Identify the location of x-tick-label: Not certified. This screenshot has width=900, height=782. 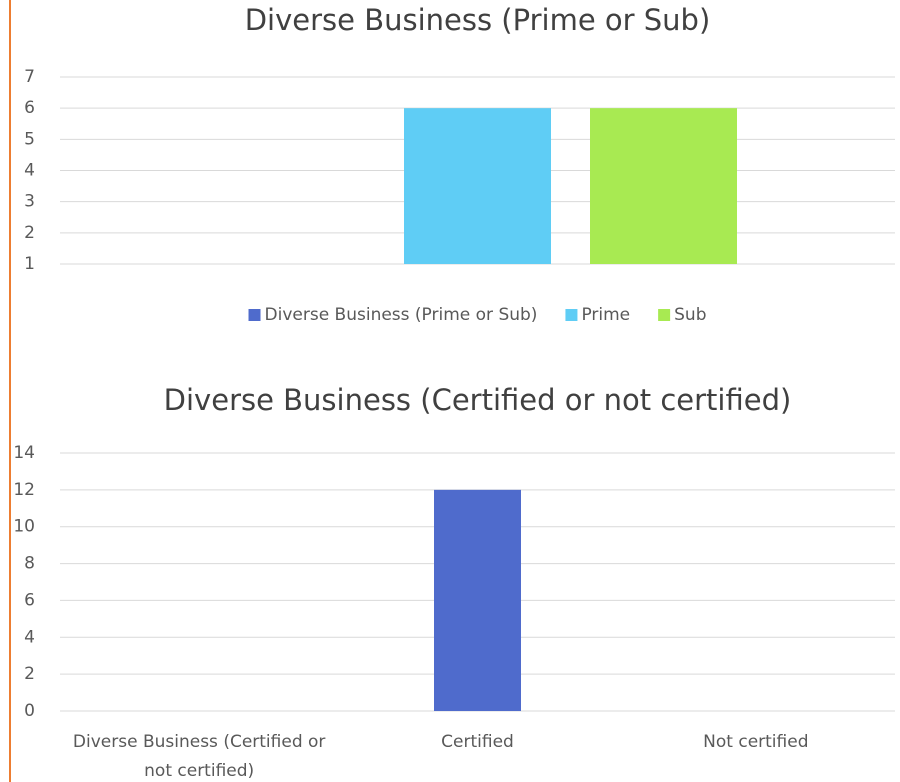
(755, 742).